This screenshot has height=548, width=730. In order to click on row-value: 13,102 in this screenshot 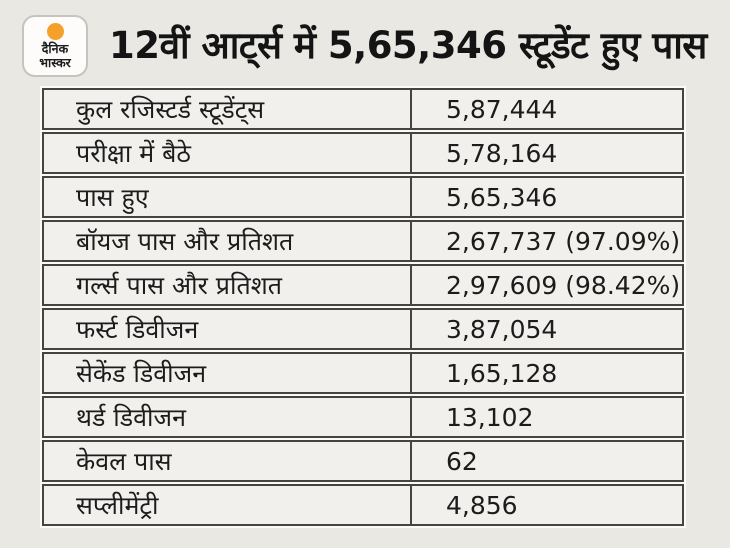, I will do `click(490, 417)`.